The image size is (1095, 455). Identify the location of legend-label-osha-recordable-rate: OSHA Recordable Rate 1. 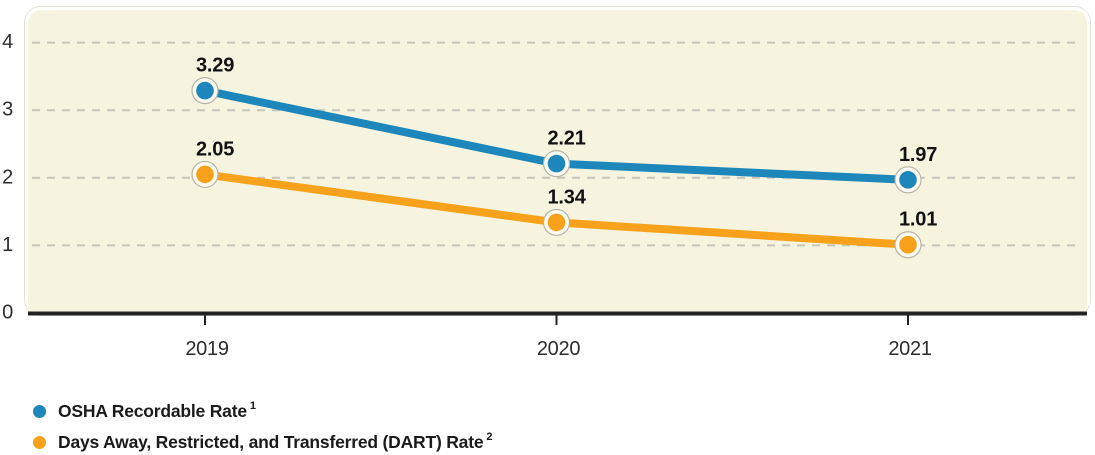
(157, 410).